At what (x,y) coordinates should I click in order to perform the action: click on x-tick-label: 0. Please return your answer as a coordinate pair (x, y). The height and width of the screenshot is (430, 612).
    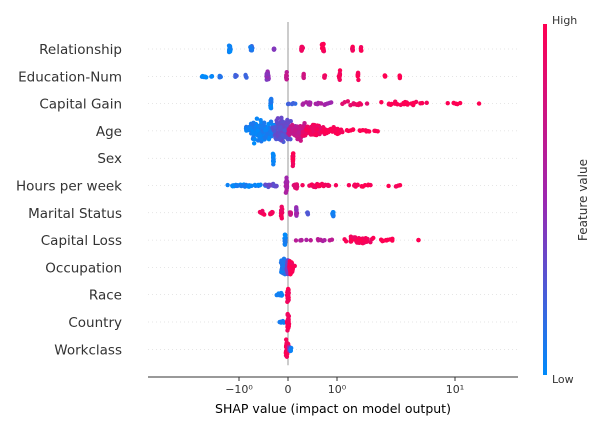
    Looking at the image, I should click on (288, 389).